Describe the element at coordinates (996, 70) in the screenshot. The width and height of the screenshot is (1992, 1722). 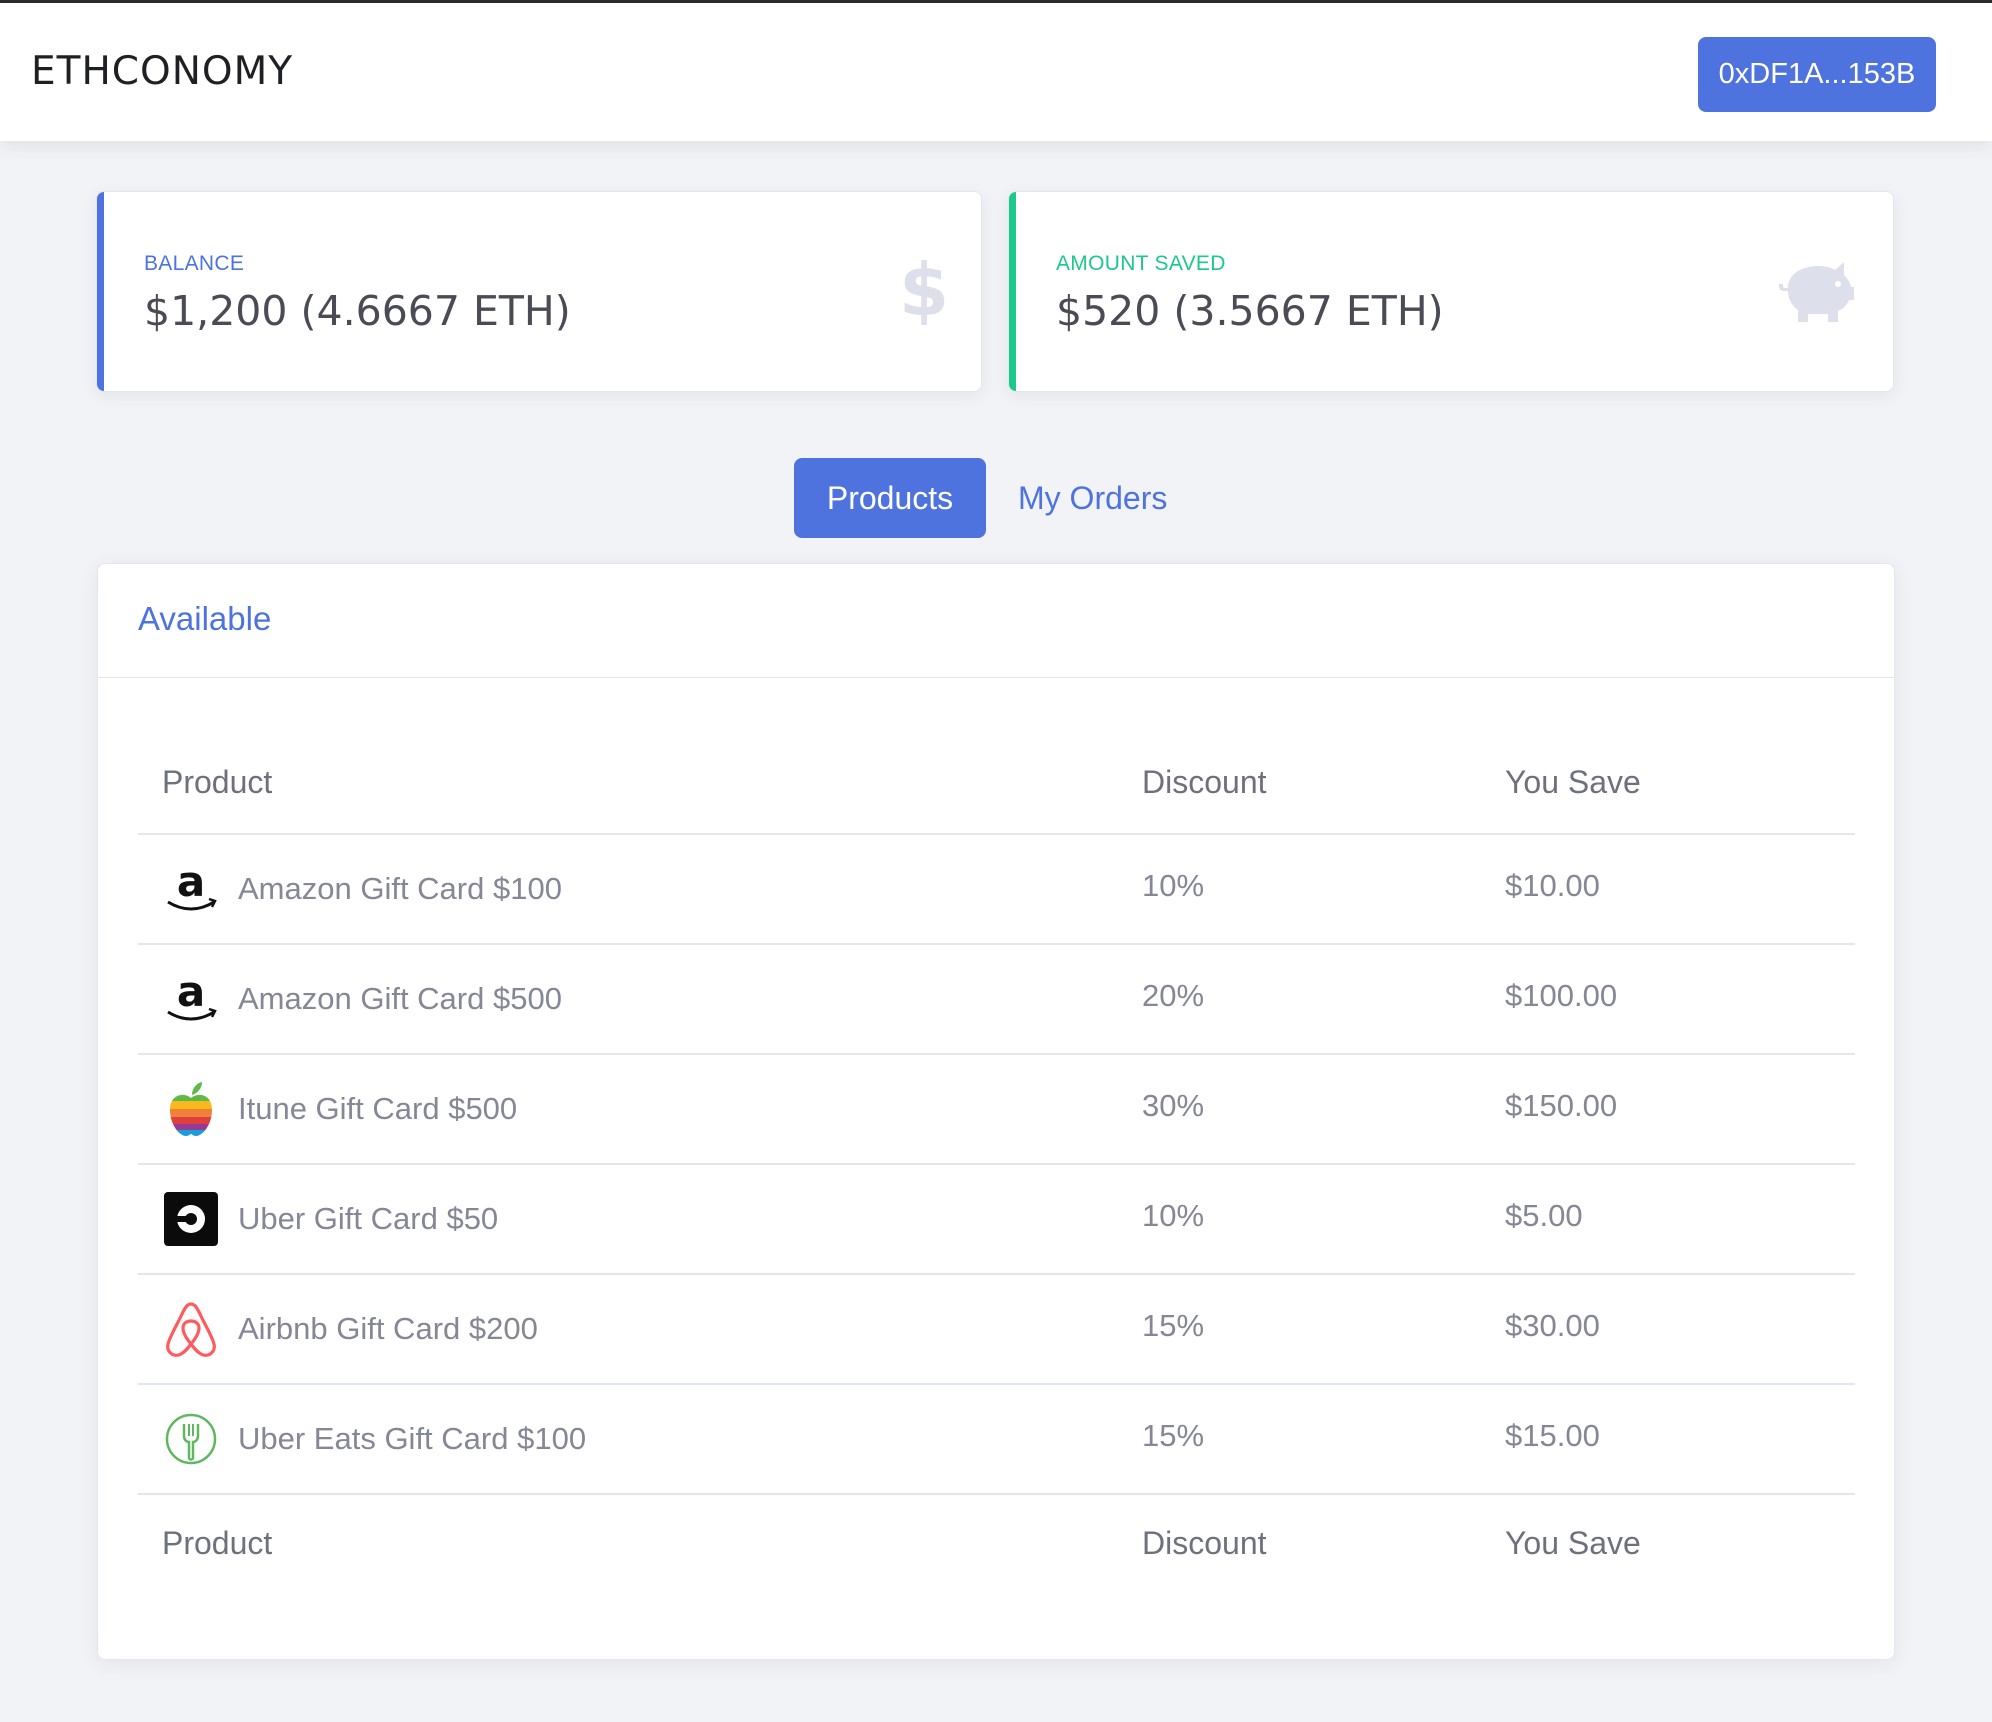
I see `top-navbar: ETHCONOMY 0xDF1A...153B` at that location.